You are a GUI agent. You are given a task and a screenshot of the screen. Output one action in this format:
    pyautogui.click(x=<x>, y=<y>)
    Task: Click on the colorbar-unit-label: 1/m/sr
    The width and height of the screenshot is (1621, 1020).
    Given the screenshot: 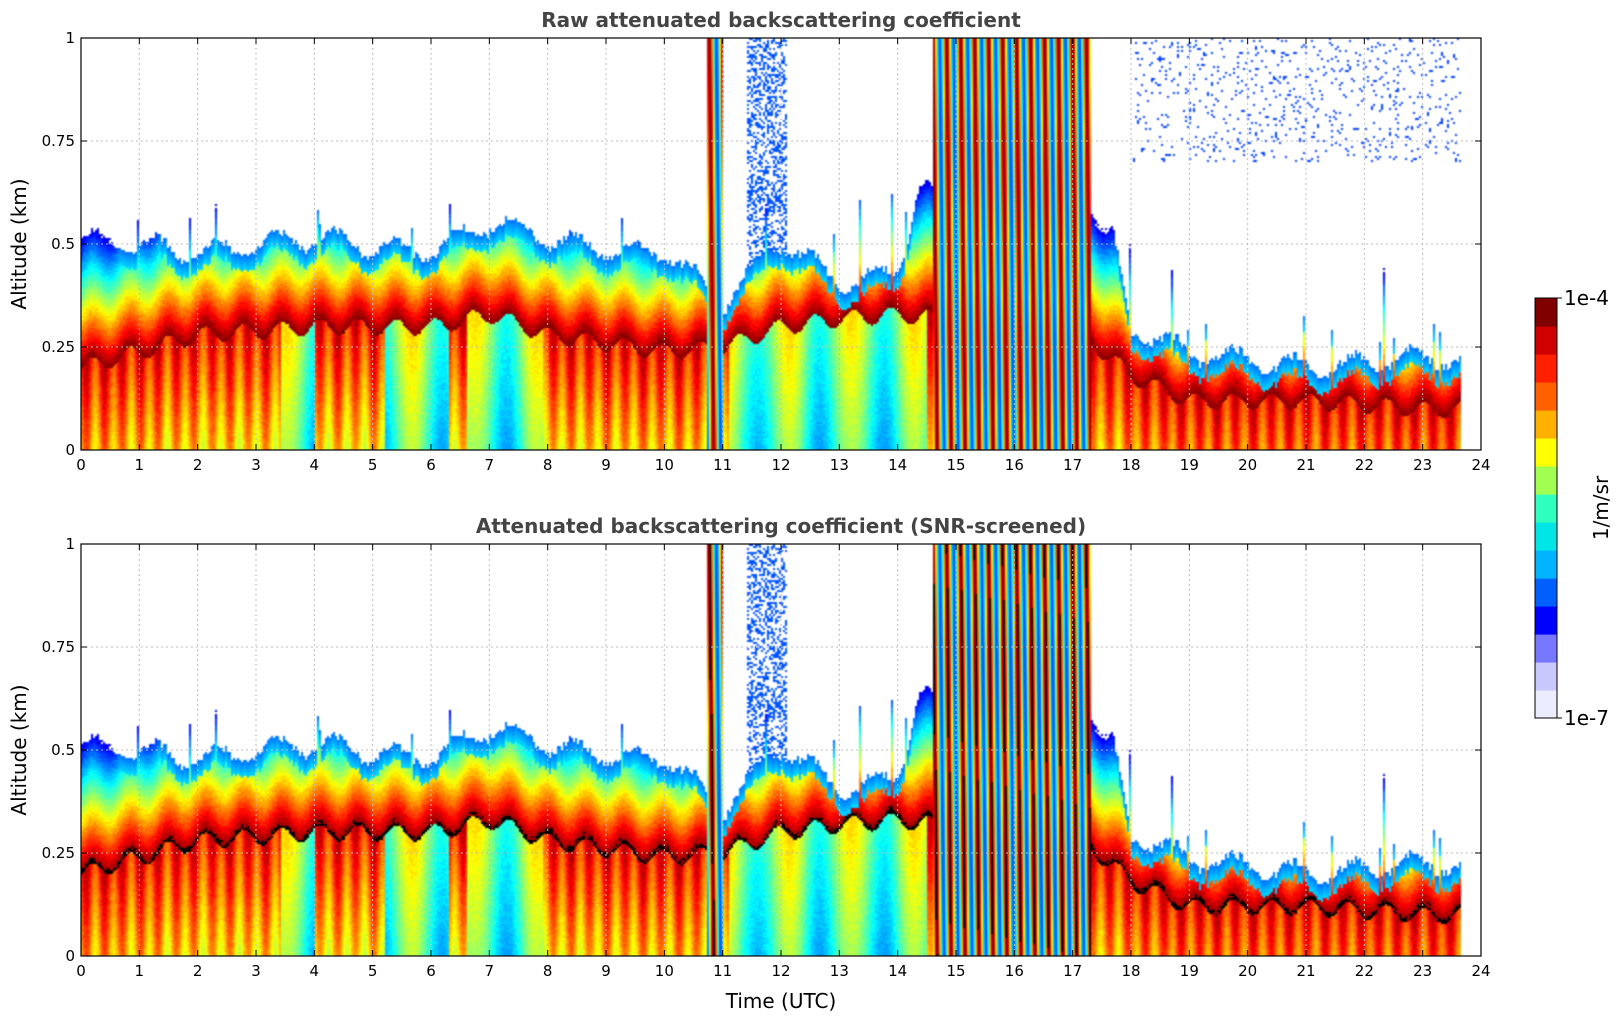 What is the action you would take?
    pyautogui.click(x=1601, y=507)
    